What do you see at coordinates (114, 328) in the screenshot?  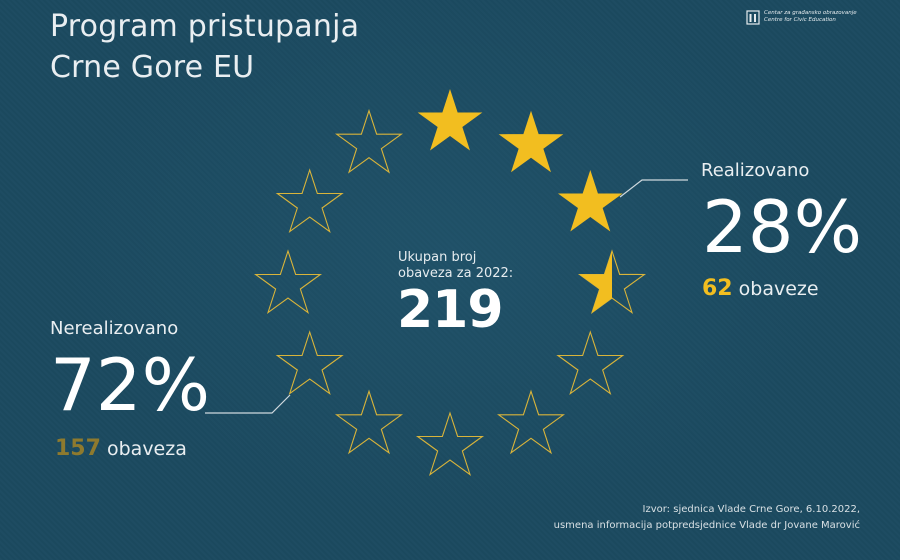 I see `unrealized-label: Nerealizovano` at bounding box center [114, 328].